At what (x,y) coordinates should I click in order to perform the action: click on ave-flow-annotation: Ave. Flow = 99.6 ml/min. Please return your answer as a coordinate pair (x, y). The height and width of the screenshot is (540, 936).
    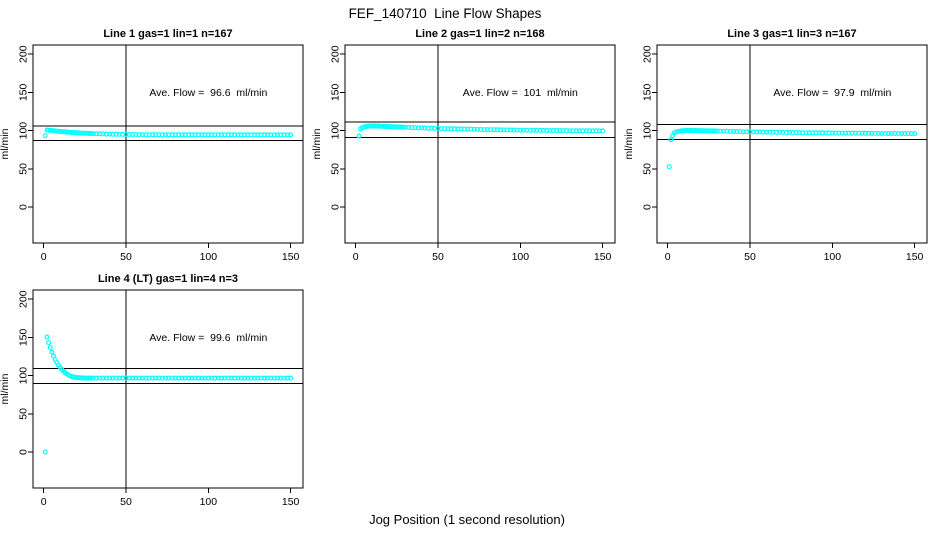
    Looking at the image, I should click on (208, 338).